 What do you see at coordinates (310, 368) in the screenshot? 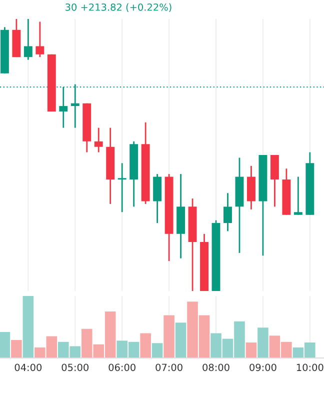
I see `x-tick-label: 10:00` at bounding box center [310, 368].